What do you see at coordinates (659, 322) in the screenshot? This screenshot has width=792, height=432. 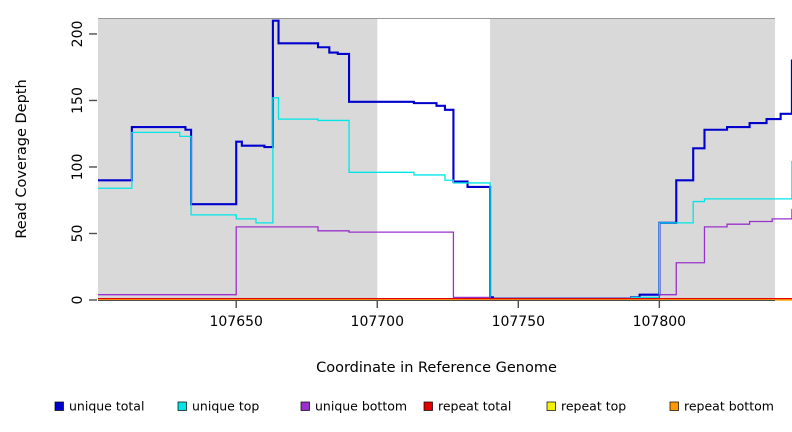 I see `x-tick-label-3: 107800` at bounding box center [659, 322].